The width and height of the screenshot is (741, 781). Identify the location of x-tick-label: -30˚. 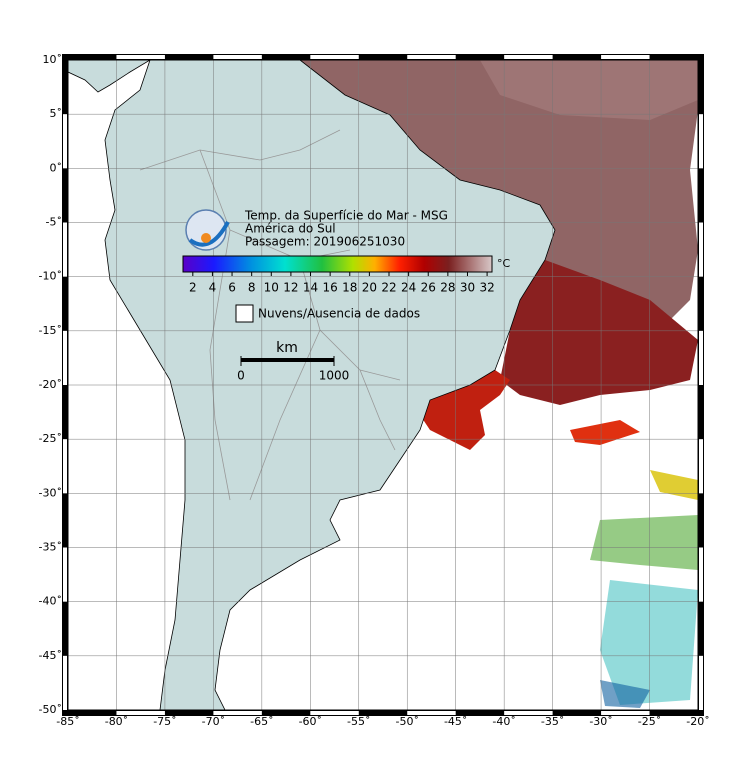
(600, 721).